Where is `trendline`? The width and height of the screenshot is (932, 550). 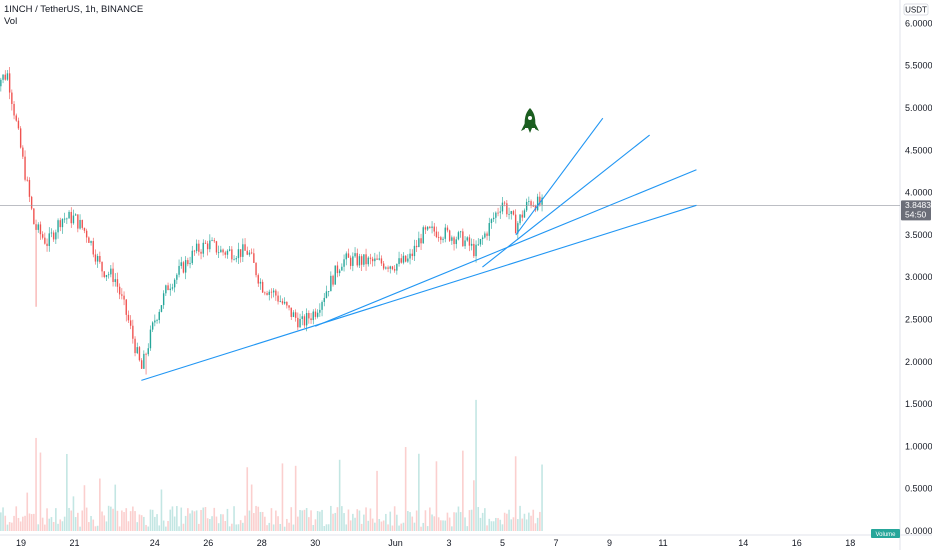 trendline is located at coordinates (559, 176).